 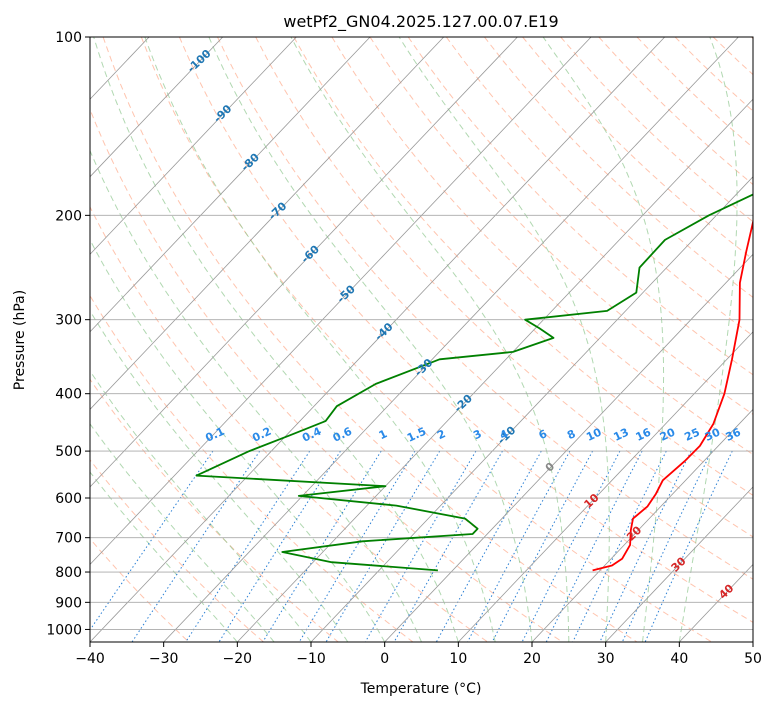 What do you see at coordinates (68, 321) in the screenshot?
I see `y-tick-label: 300` at bounding box center [68, 321].